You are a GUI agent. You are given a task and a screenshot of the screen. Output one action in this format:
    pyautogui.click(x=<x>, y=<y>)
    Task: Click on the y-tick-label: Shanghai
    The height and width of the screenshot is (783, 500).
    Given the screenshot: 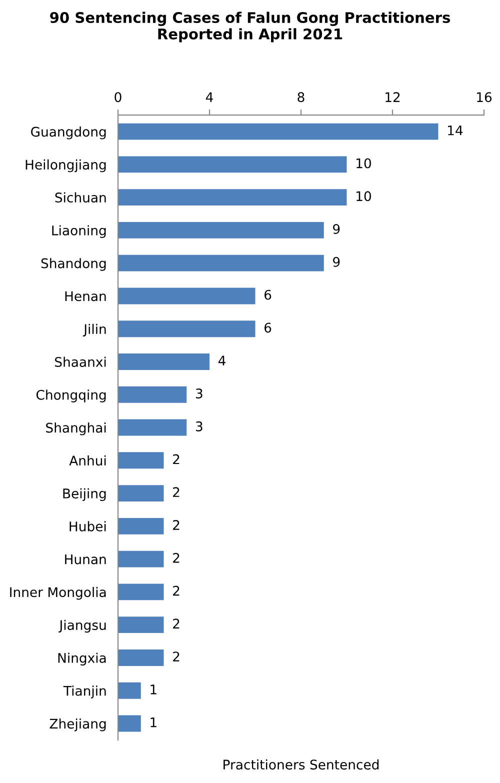 What is the action you would take?
    pyautogui.click(x=76, y=429)
    